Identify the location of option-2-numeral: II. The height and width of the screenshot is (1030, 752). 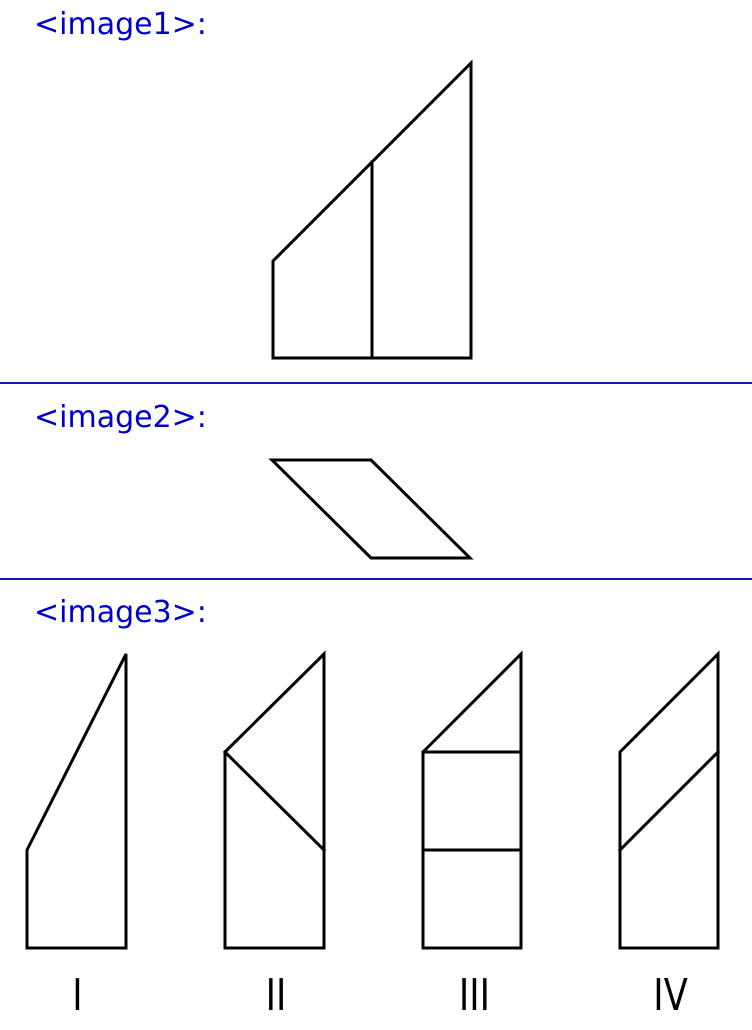
(276, 995).